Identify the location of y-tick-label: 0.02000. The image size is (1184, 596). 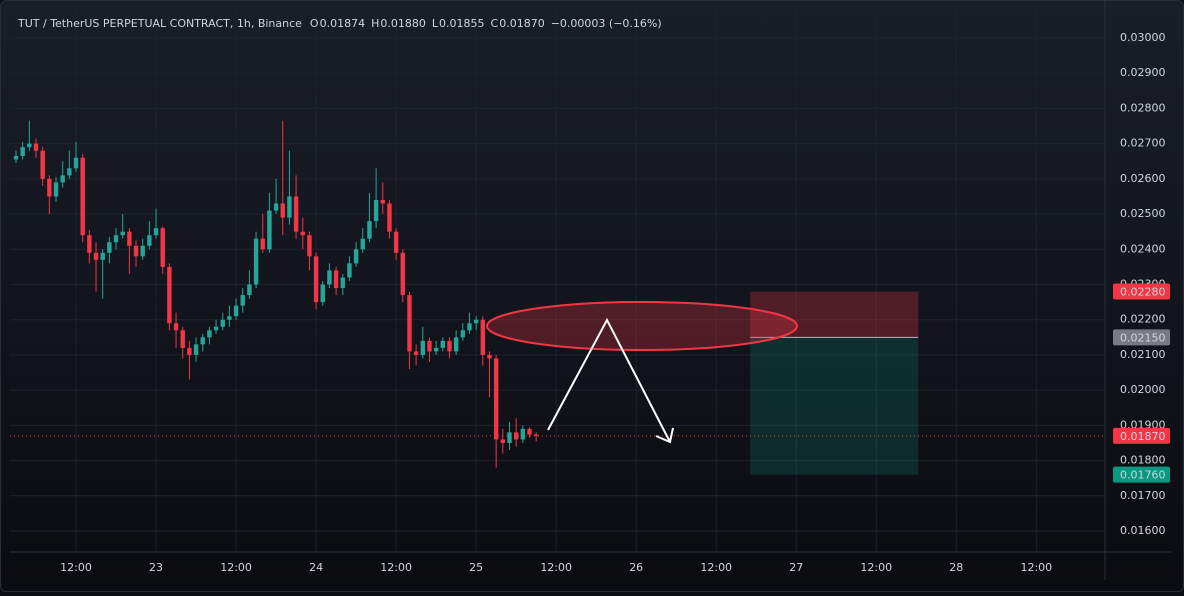
(1143, 389).